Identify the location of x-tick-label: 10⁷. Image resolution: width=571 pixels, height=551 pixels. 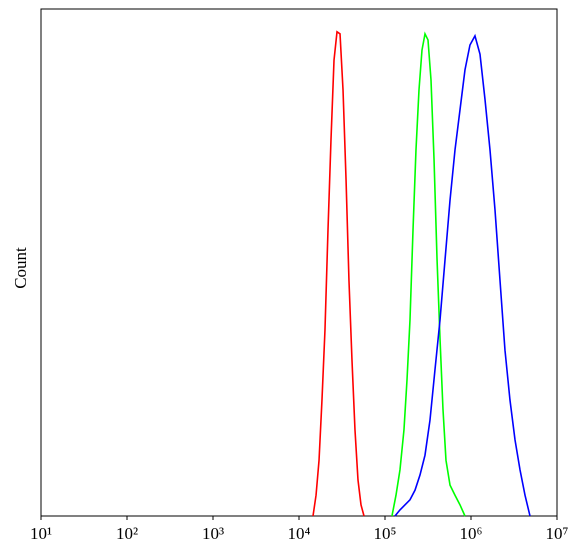
(557, 533).